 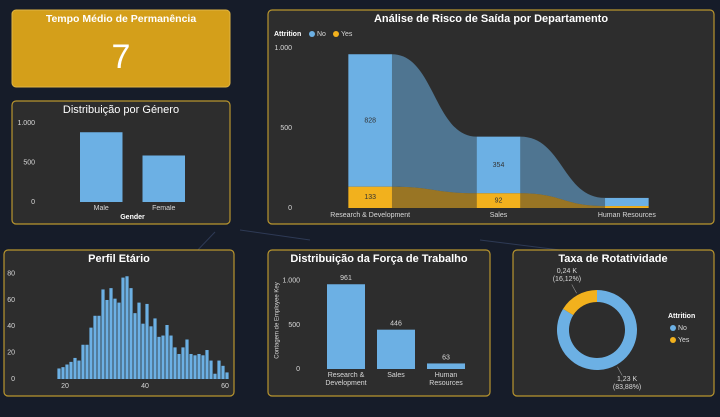 I want to click on kpi-card, so click(x=121, y=48).